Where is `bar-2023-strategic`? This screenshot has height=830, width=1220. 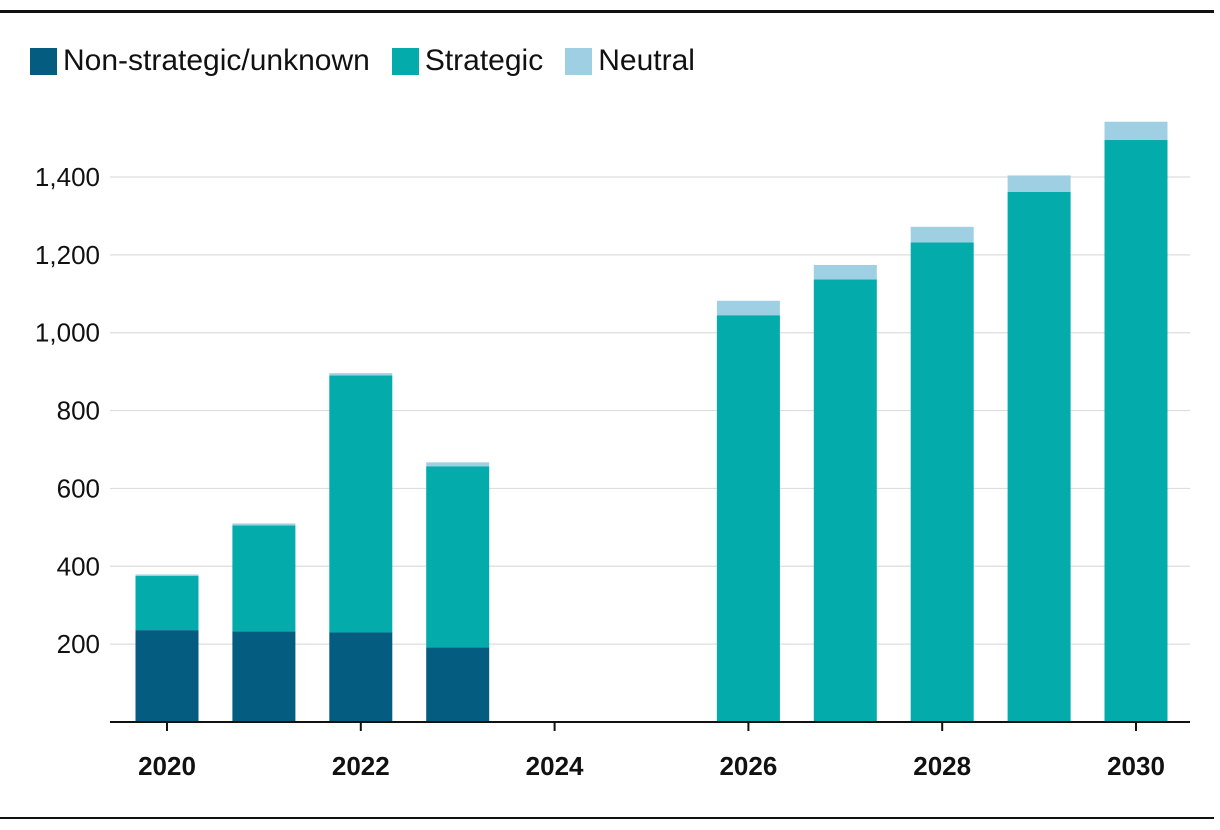
bar-2023-strategic is located at coordinates (458, 557).